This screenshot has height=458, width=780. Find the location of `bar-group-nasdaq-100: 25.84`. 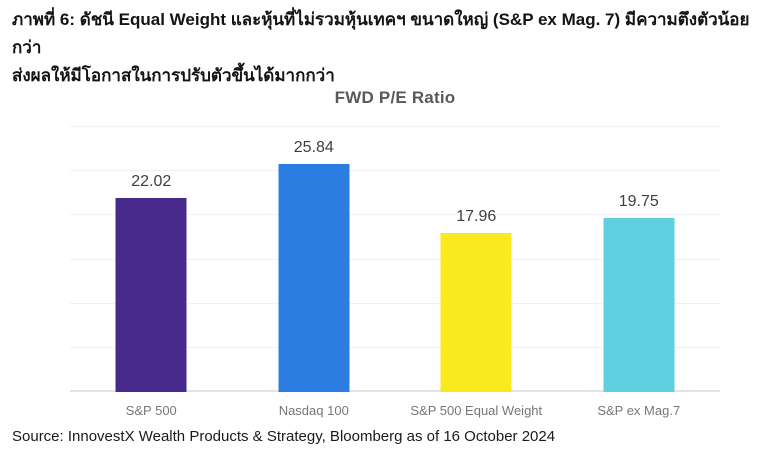

bar-group-nasdaq-100: 25.84 is located at coordinates (314, 259).